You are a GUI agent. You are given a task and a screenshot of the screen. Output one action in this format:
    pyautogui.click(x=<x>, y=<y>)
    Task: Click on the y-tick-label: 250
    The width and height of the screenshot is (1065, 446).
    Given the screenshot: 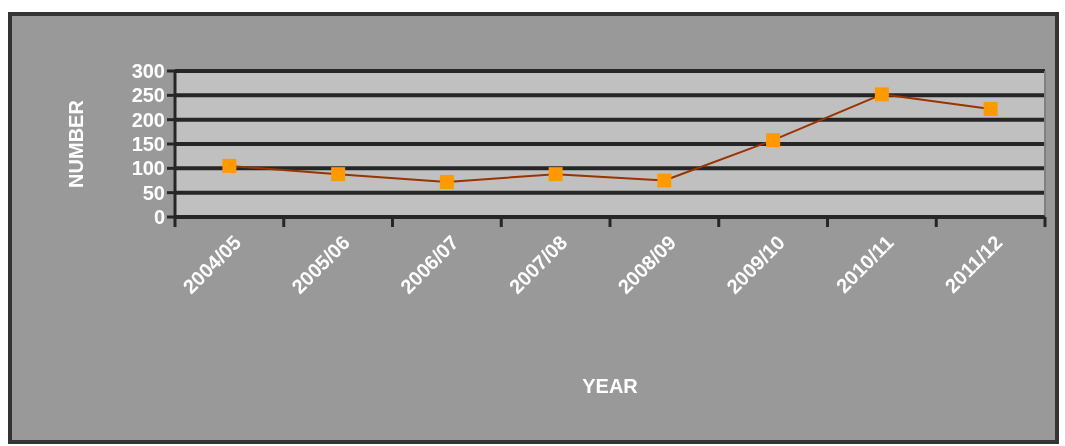 What is the action you would take?
    pyautogui.click(x=148, y=95)
    